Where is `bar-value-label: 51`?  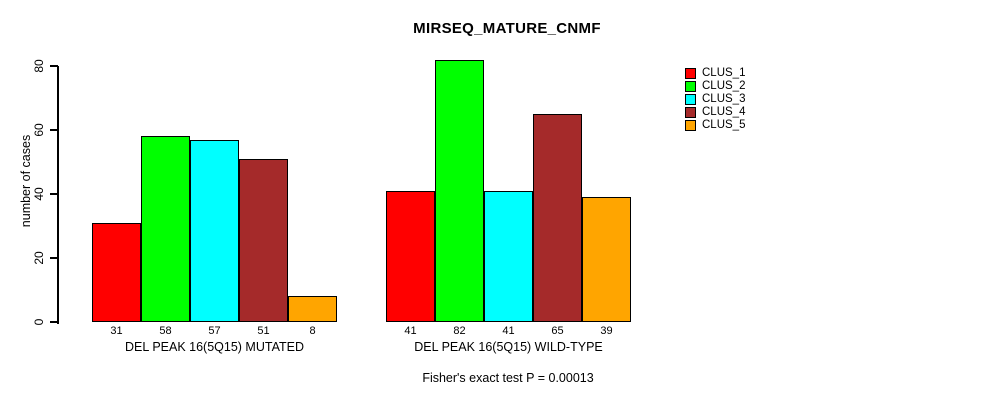
bar-value-label: 51 is located at coordinates (263, 331).